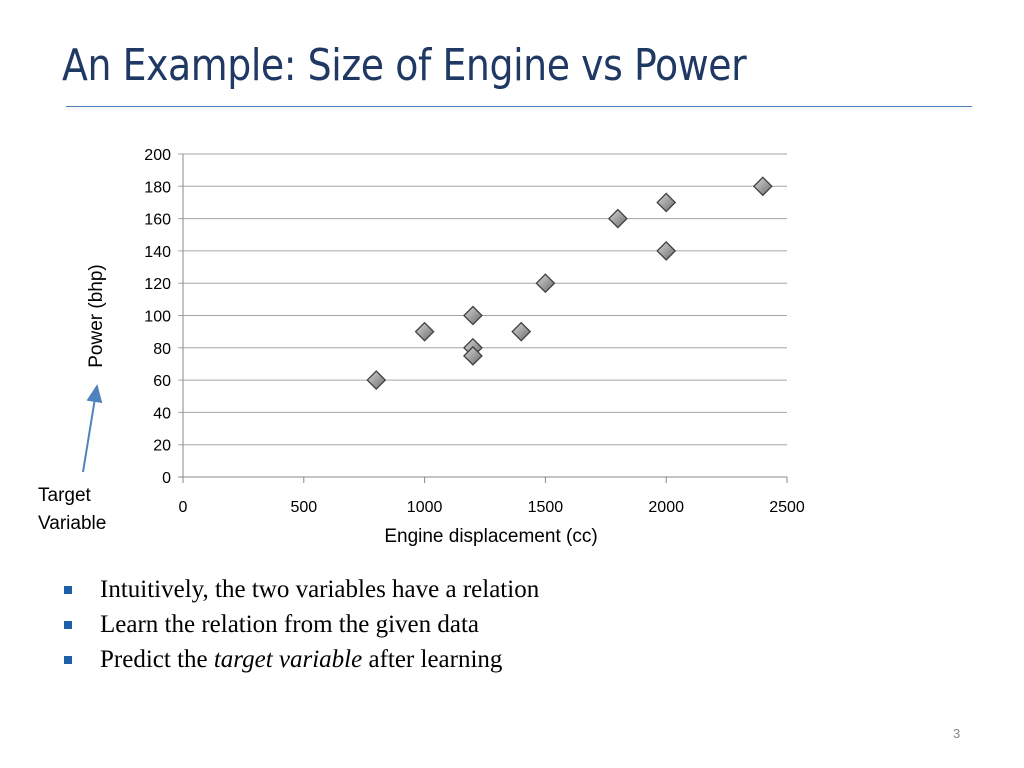 The height and width of the screenshot is (768, 1024). What do you see at coordinates (157, 659) in the screenshot?
I see `bullet-text: Predict the` at bounding box center [157, 659].